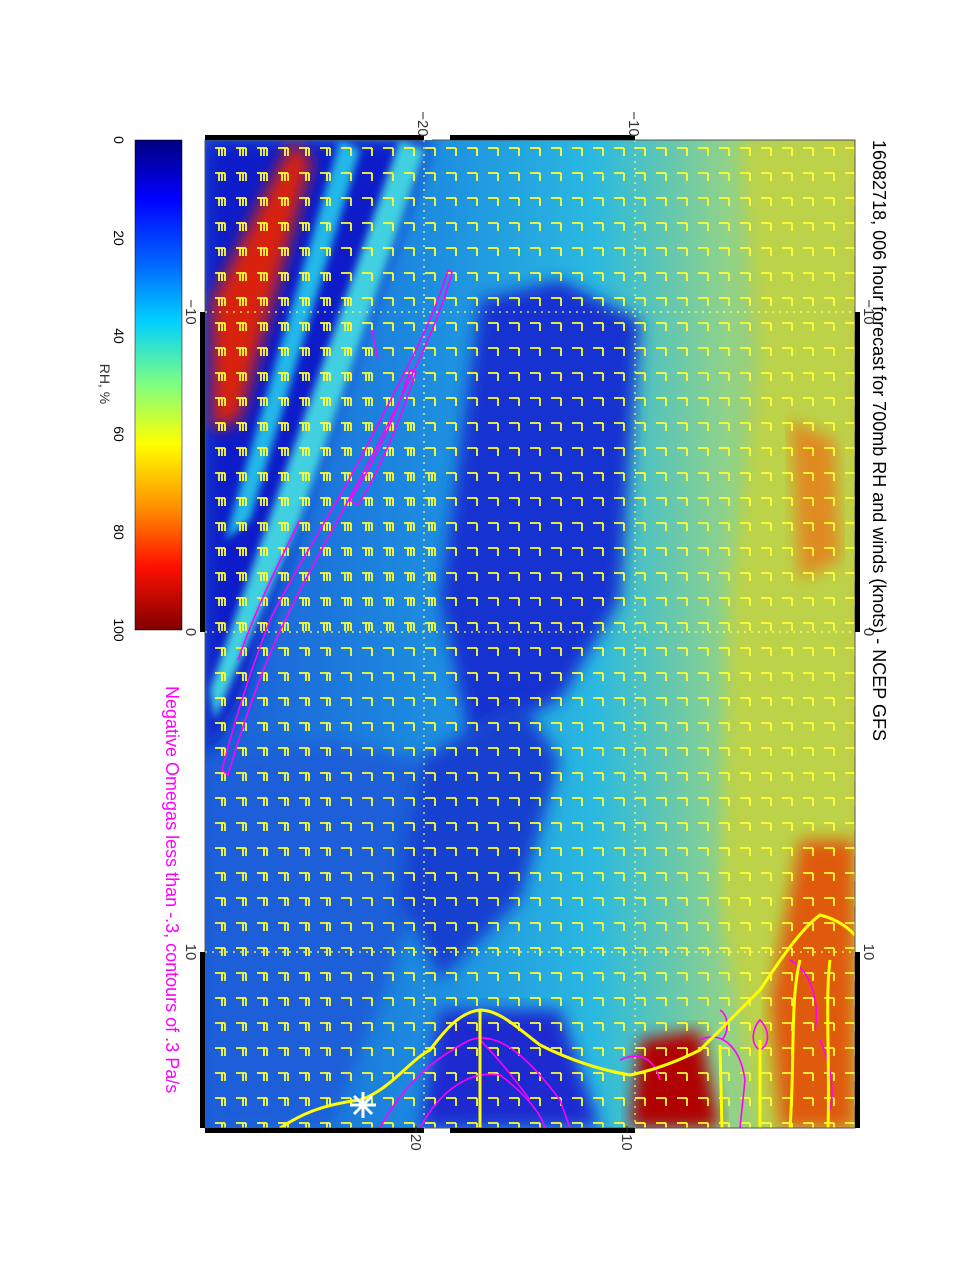 This screenshot has width=978, height=1265. What do you see at coordinates (868, 311) in the screenshot?
I see `right-label-1: −10` at bounding box center [868, 311].